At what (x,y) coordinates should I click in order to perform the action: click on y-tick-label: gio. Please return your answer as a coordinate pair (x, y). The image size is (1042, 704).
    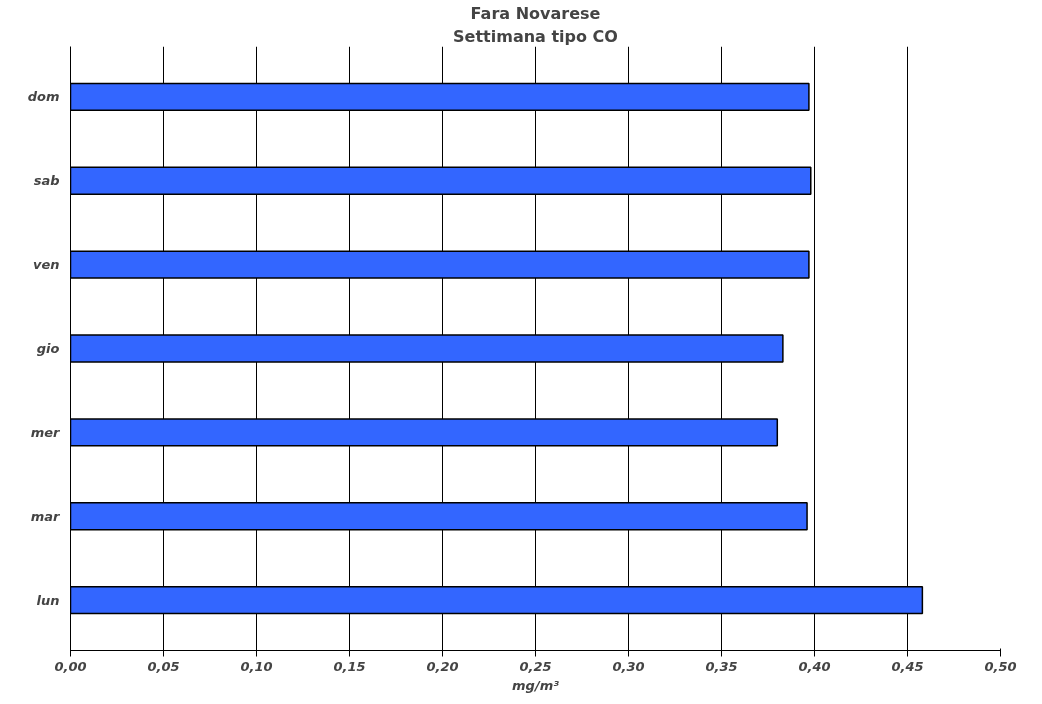
    Looking at the image, I should click on (48, 348).